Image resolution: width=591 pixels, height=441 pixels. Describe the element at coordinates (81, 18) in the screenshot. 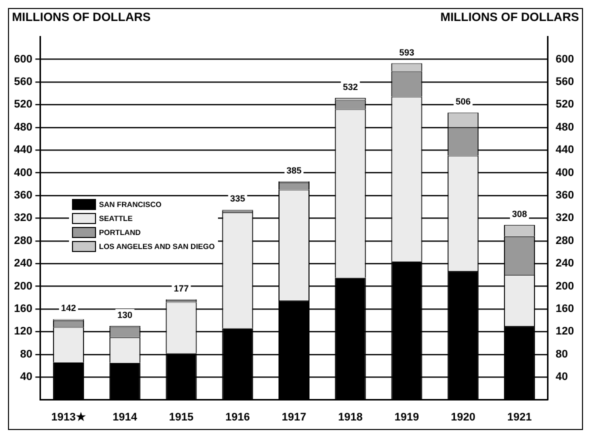

I see `y-axis-title: MILLIONS OF DOLLARS` at that location.